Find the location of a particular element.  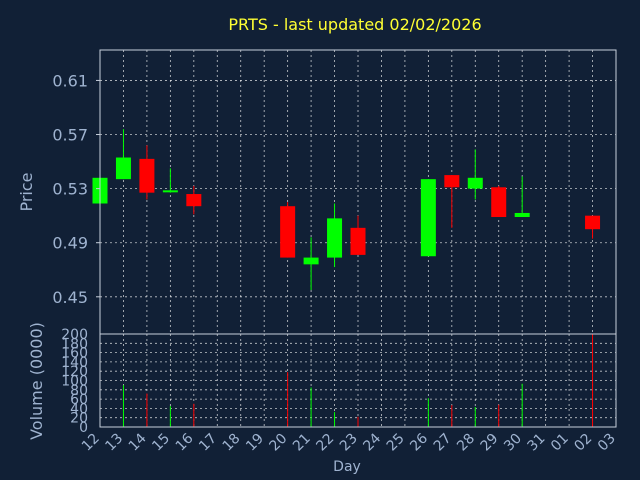

x-tick-label: 21 is located at coordinates (302, 443).